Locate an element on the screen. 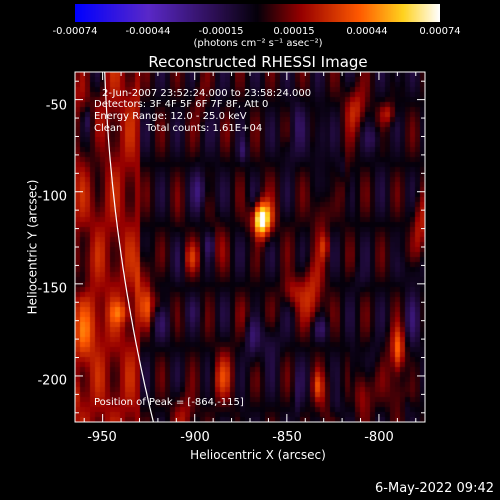  x-axis-label: Heliocentric X (arcsec) is located at coordinates (258, 455).